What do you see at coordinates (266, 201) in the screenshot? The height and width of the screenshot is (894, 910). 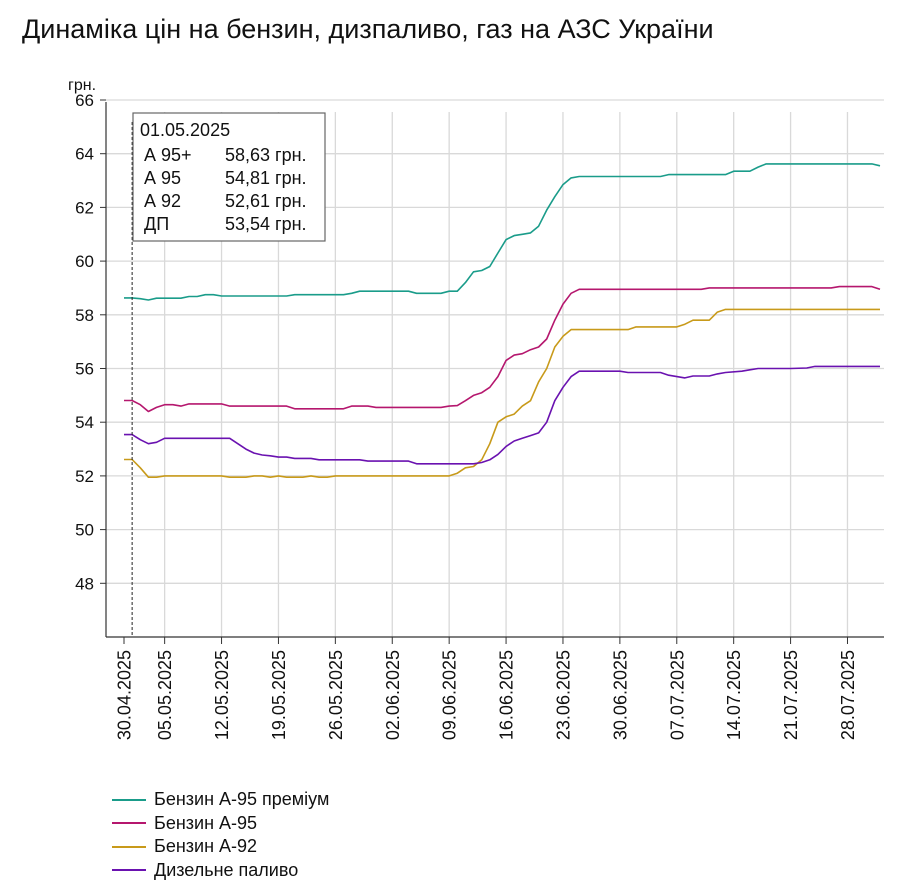 I see `tooltip-row-value: 52,61 грн.` at bounding box center [266, 201].